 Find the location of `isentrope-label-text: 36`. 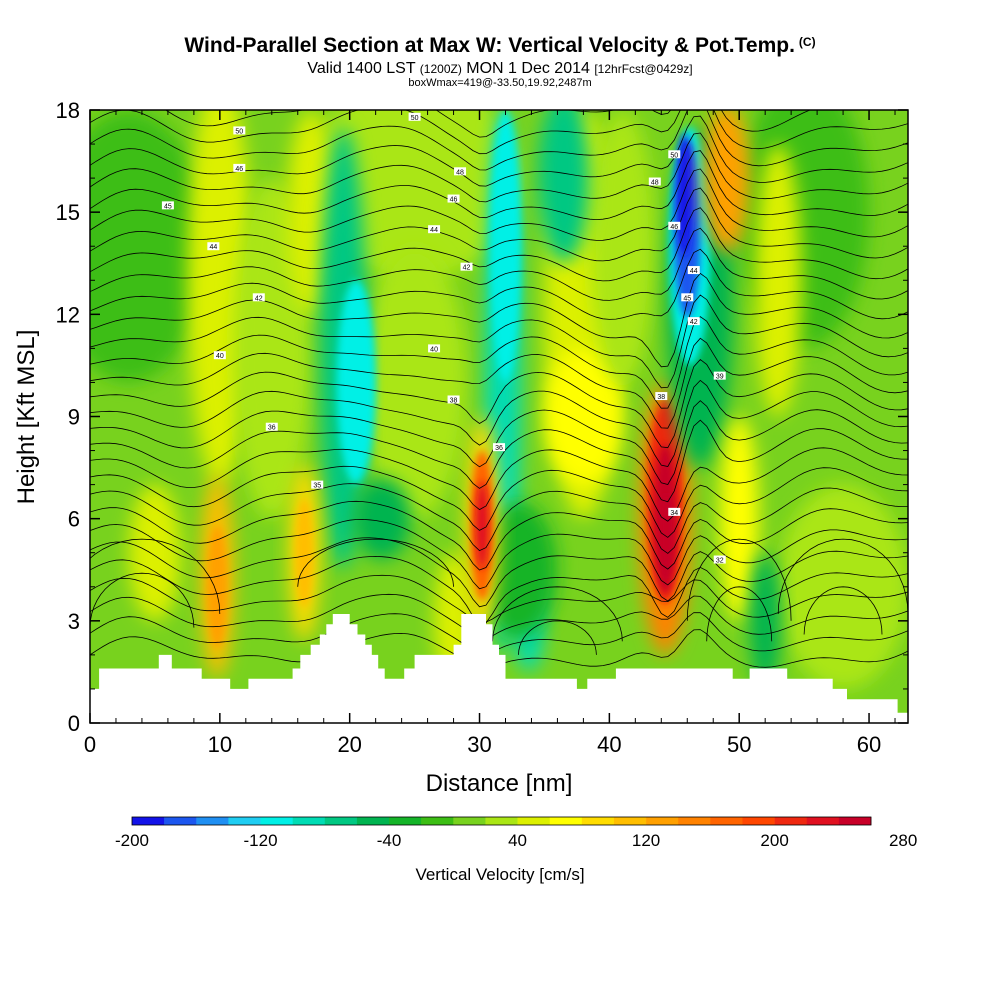

isentrope-label-text: 36 is located at coordinates (499, 448).